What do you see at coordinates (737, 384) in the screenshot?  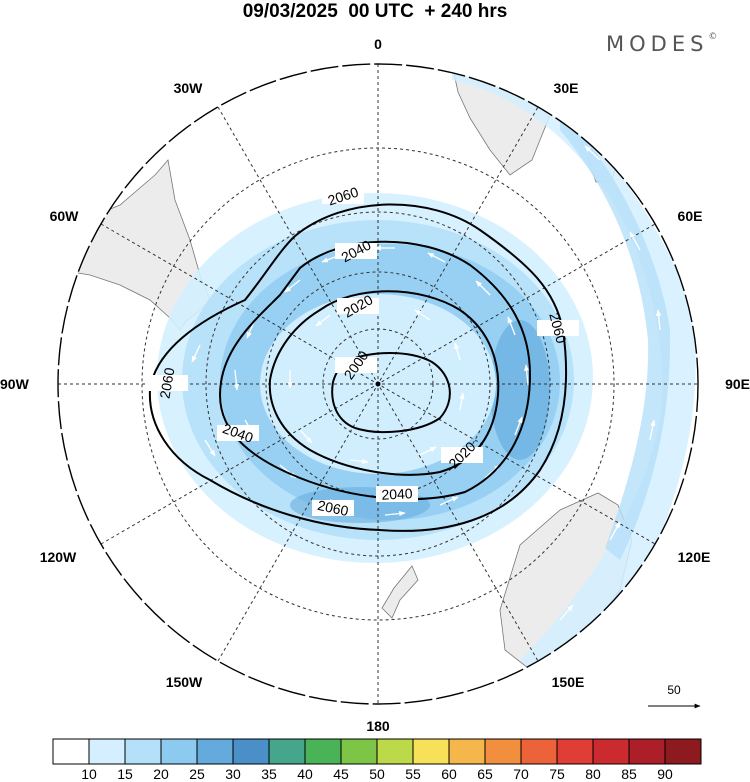 I see `lon-label-90e: 90E` at bounding box center [737, 384].